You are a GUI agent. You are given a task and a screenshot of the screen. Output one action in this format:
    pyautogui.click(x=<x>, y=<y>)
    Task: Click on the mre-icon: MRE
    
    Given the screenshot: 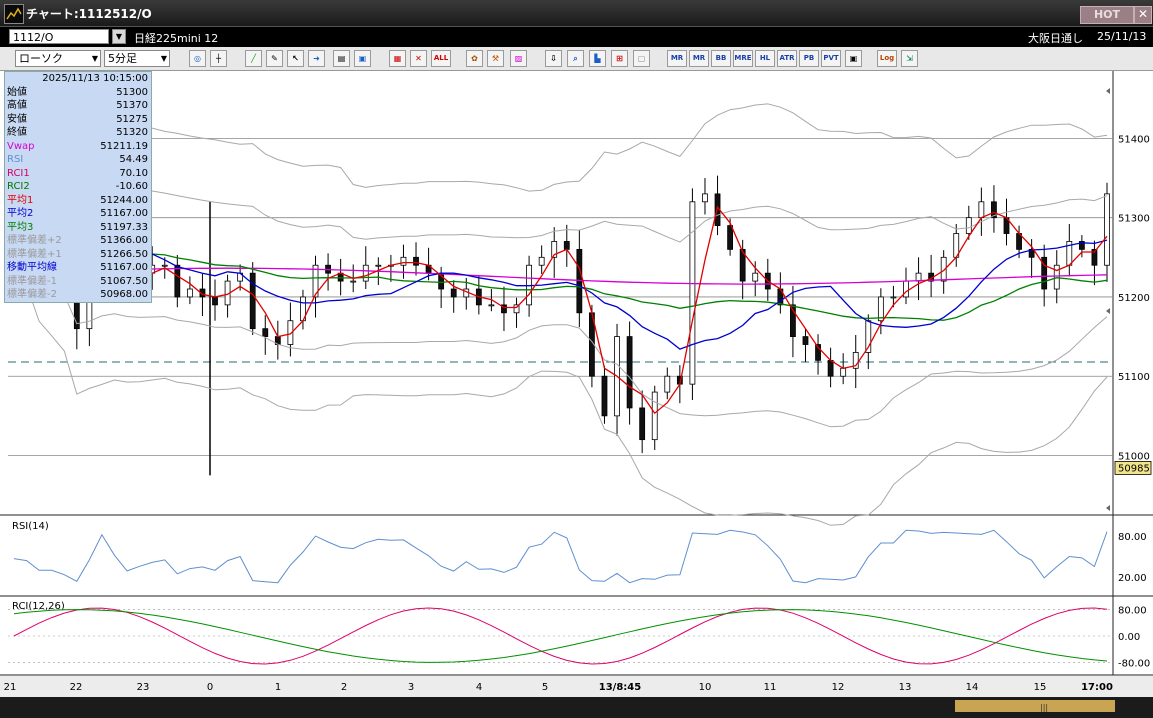 What is the action you would take?
    pyautogui.click(x=743, y=58)
    